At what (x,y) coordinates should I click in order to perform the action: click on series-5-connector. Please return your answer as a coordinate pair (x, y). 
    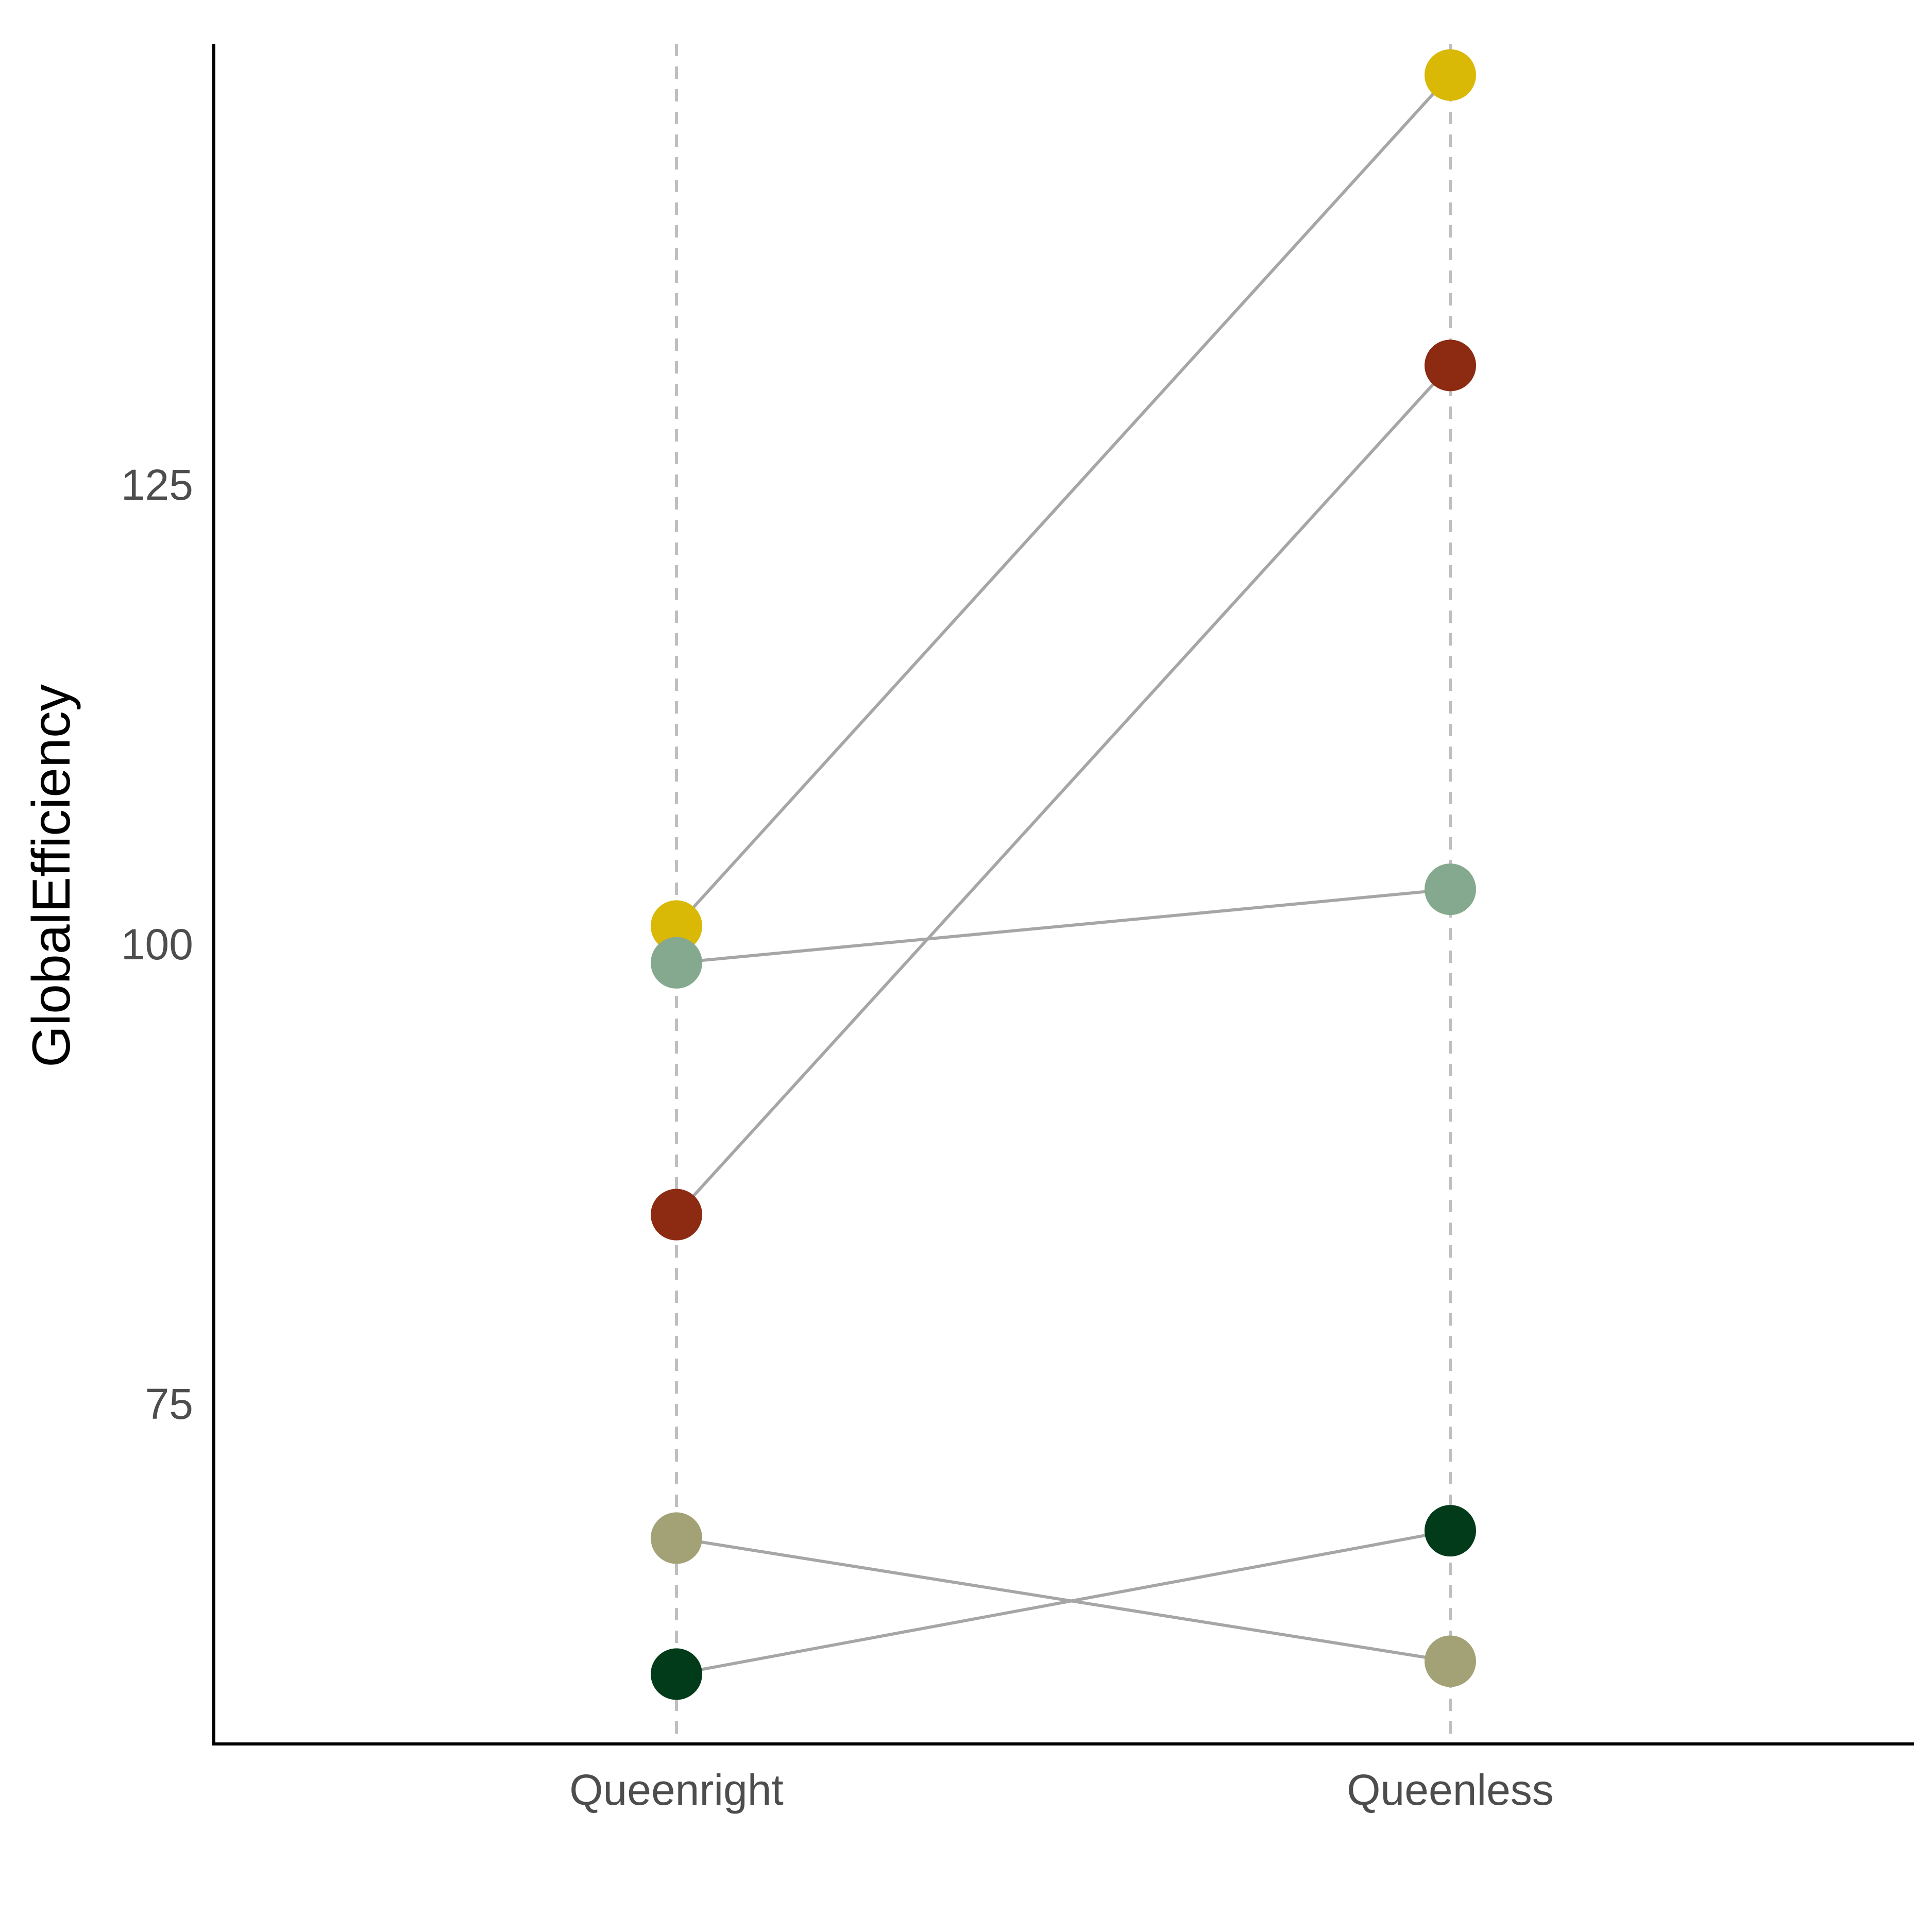
    Looking at the image, I should click on (1063, 1602).